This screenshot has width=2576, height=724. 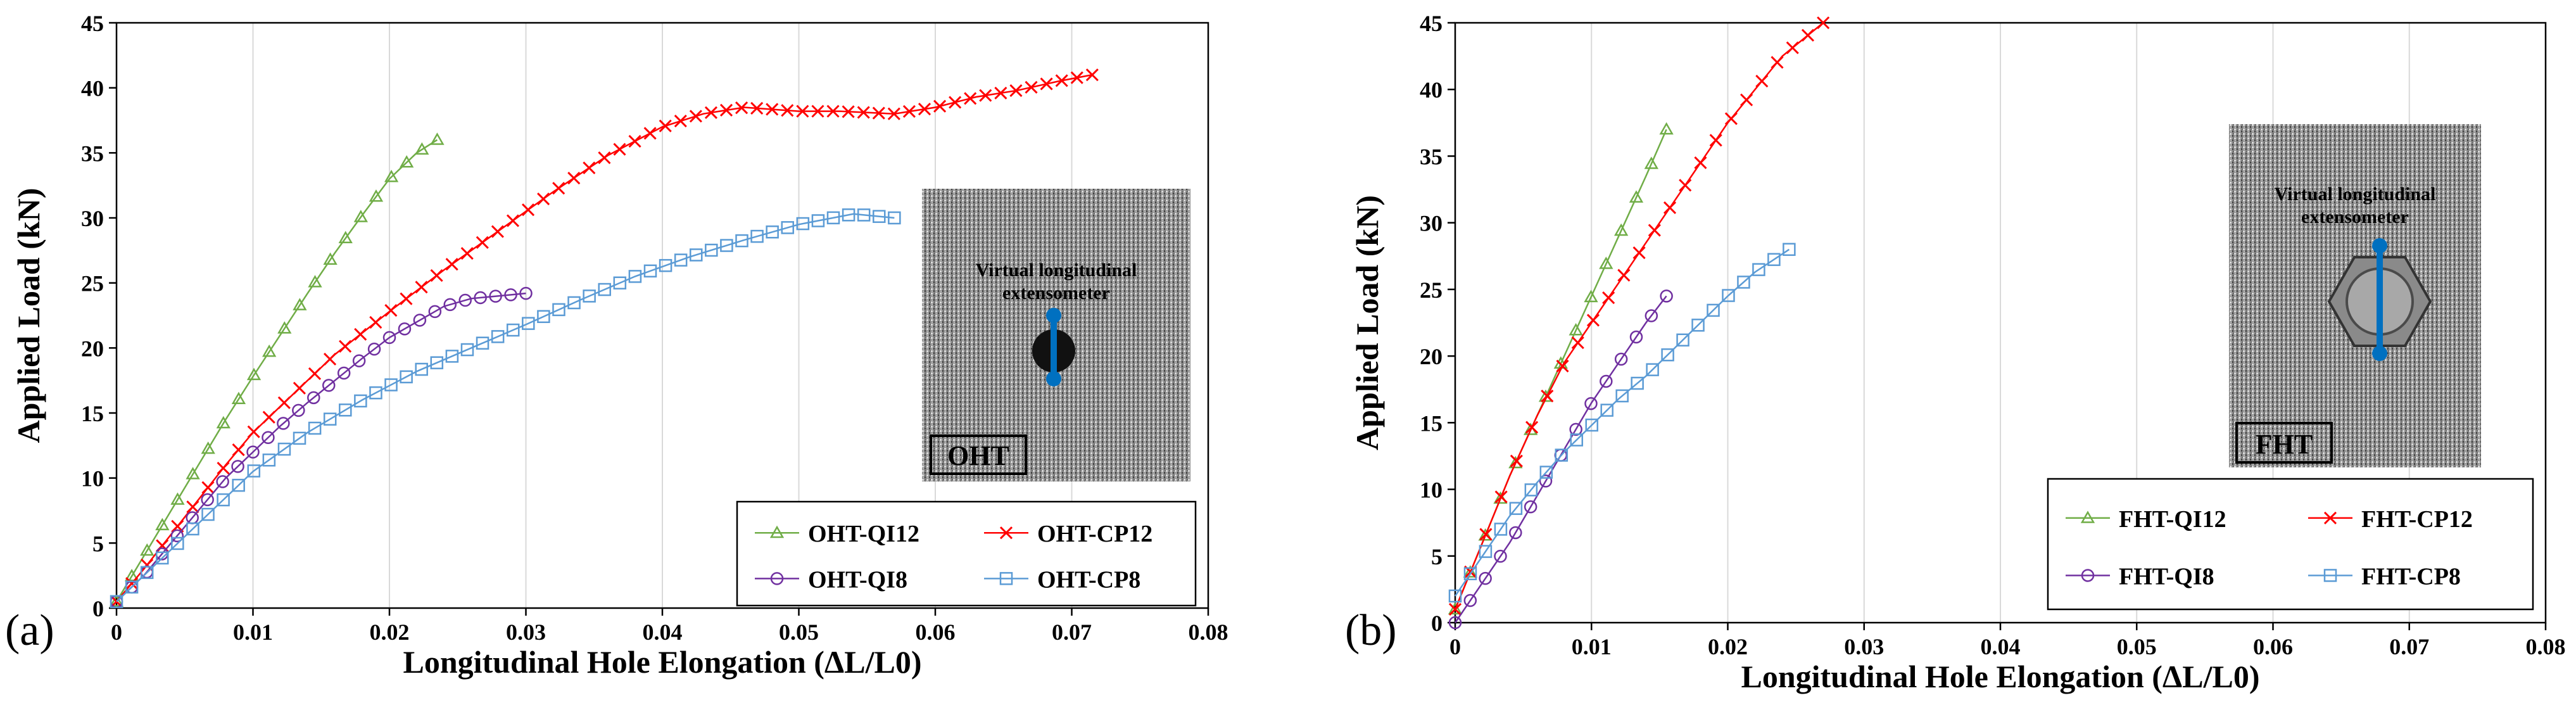 I want to click on x-tick-label: 0.05, so click(x=2137, y=646).